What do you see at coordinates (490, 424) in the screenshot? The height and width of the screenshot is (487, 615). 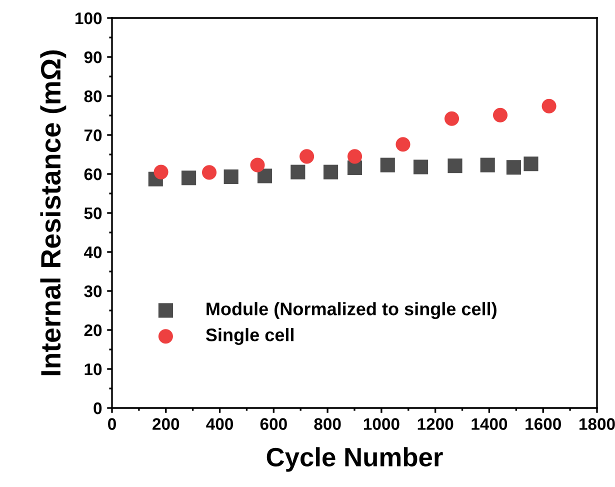 I see `x-tick-label: 1400` at bounding box center [490, 424].